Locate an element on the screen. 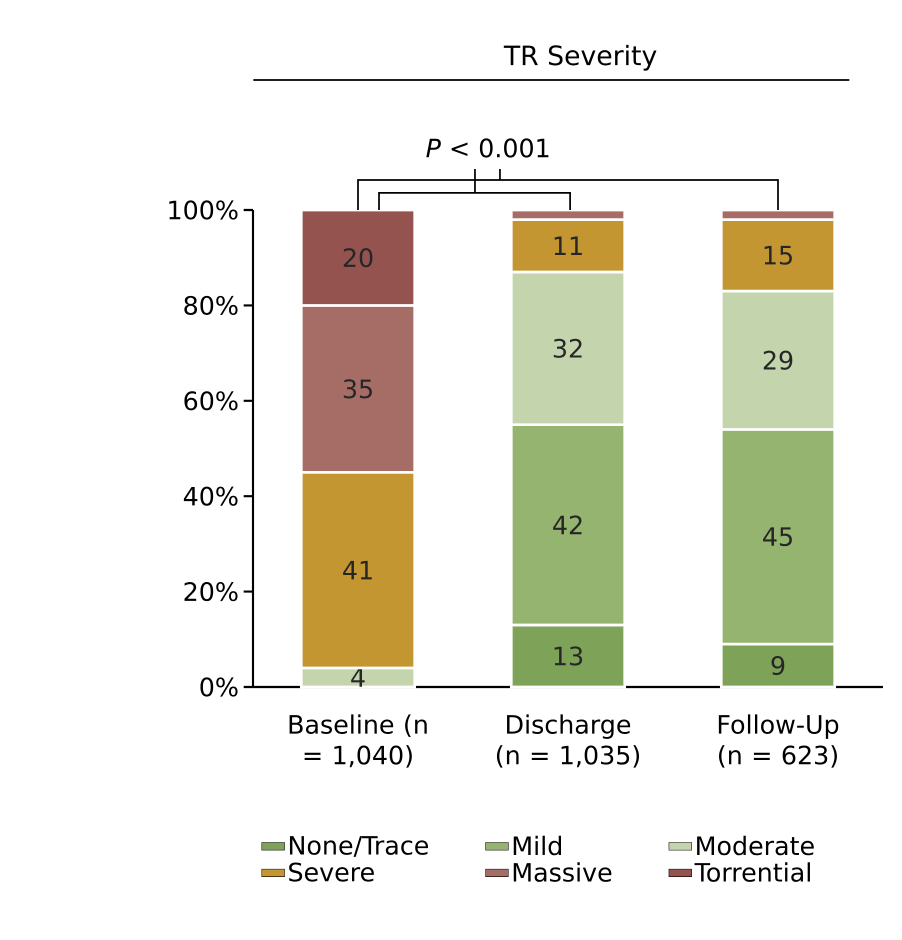  y-tick-label: 60% is located at coordinates (211, 400).